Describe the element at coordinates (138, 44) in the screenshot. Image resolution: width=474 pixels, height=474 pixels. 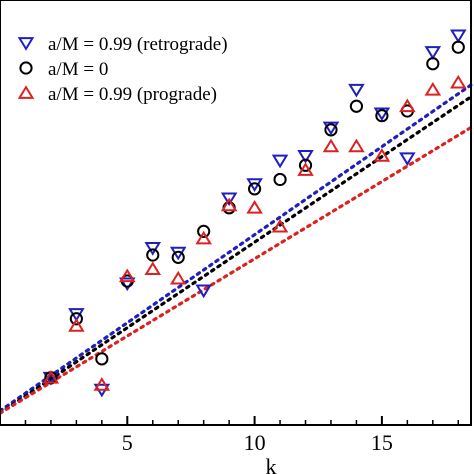
I see `legend-label-series-0: a/M = 0.99 (retrograde)` at that location.